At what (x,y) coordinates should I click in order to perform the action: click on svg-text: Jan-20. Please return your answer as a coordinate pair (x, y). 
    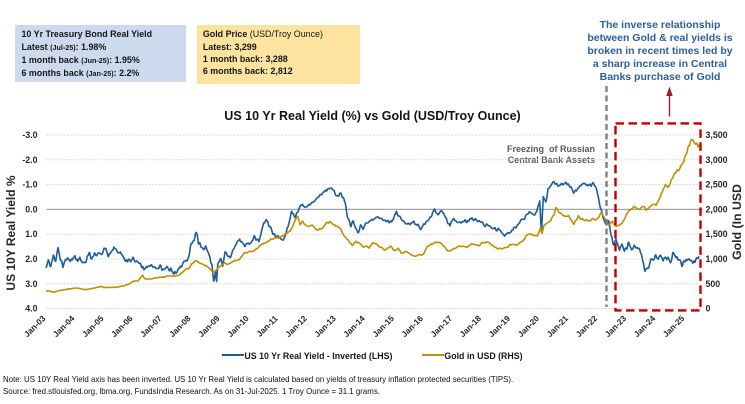
    Looking at the image, I should click on (528, 326).